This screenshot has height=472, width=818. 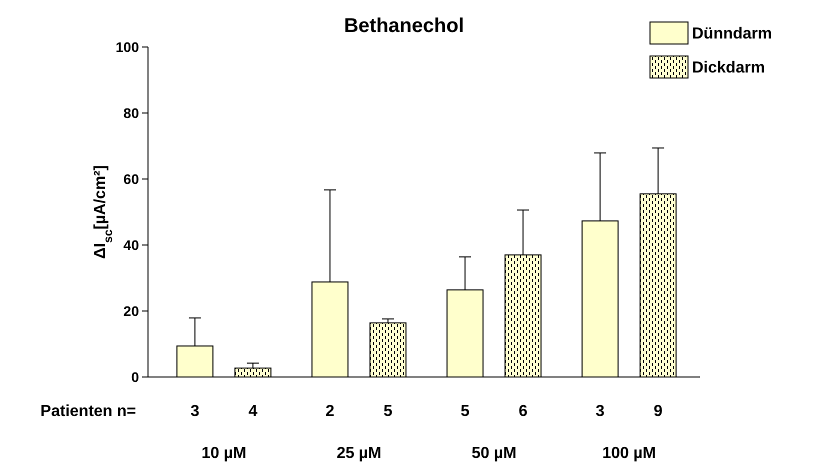 What do you see at coordinates (359, 453) in the screenshot?
I see `x-tick-label: 25 µM` at bounding box center [359, 453].